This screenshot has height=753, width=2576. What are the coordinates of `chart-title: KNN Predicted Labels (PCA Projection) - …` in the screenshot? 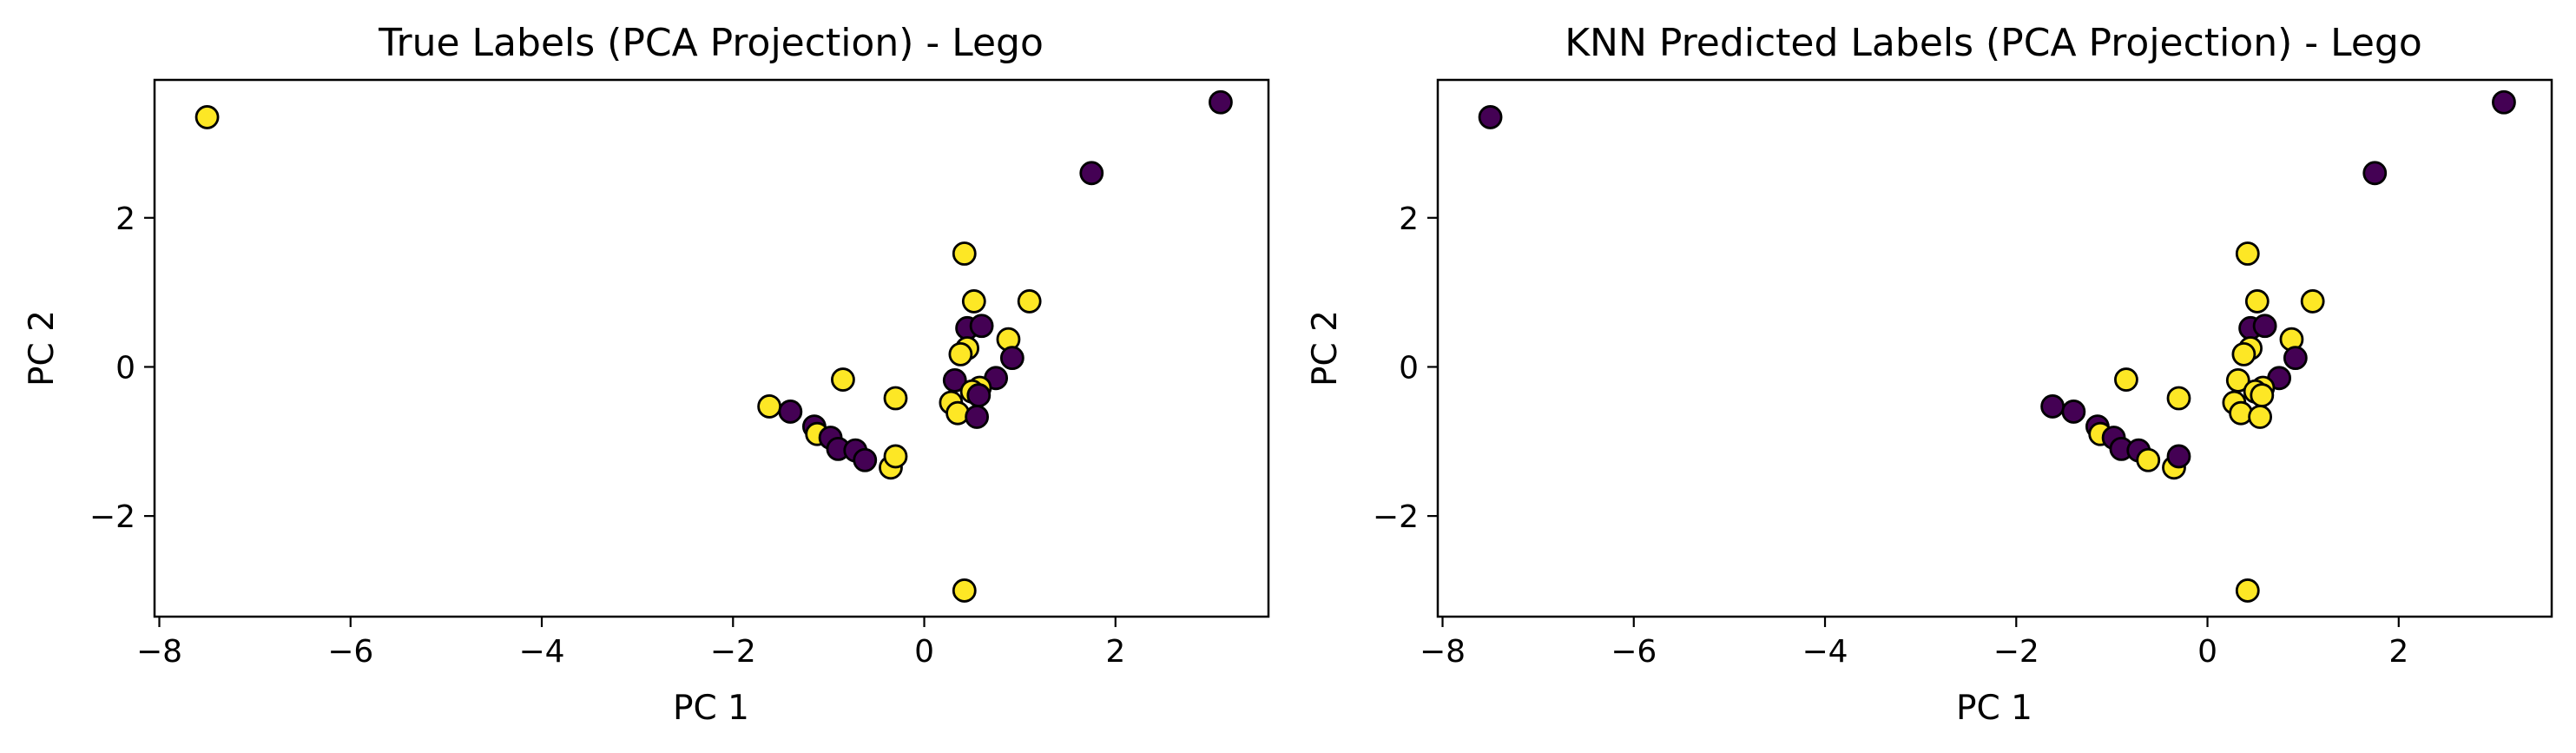 It's located at (1993, 43).